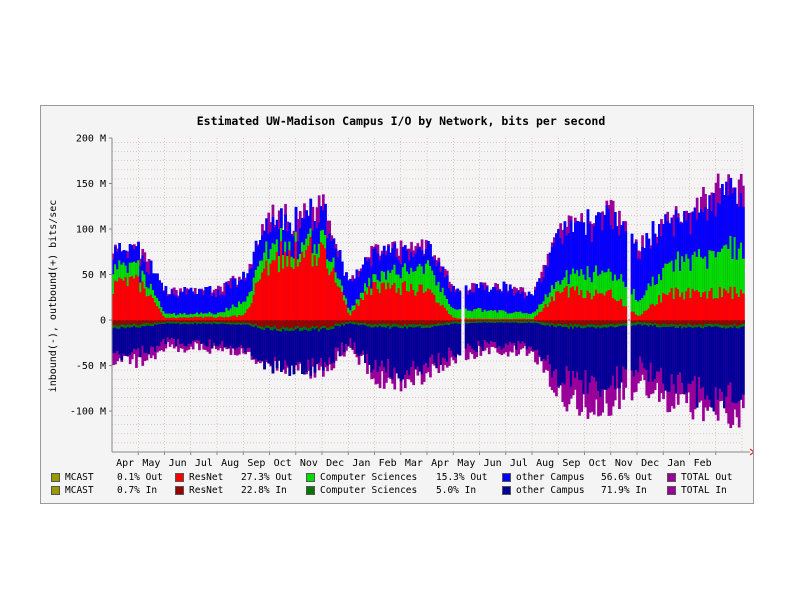 The image size is (794, 595). I want to click on cs-in-bar, so click(638, 322).